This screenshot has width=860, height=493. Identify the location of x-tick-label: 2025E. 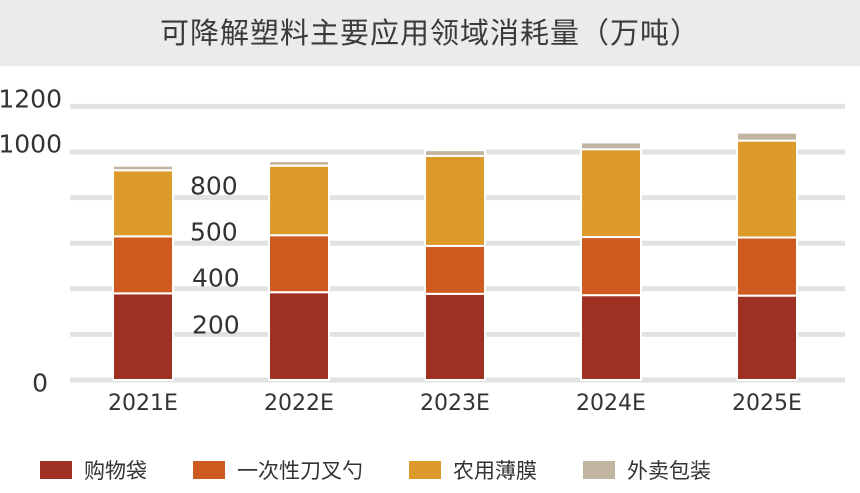
(767, 403).